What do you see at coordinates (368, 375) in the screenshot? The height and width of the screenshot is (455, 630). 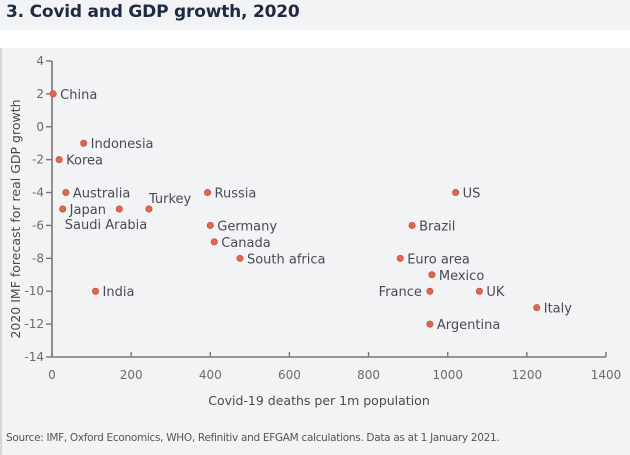 I see `x-tick-label: 800` at bounding box center [368, 375].